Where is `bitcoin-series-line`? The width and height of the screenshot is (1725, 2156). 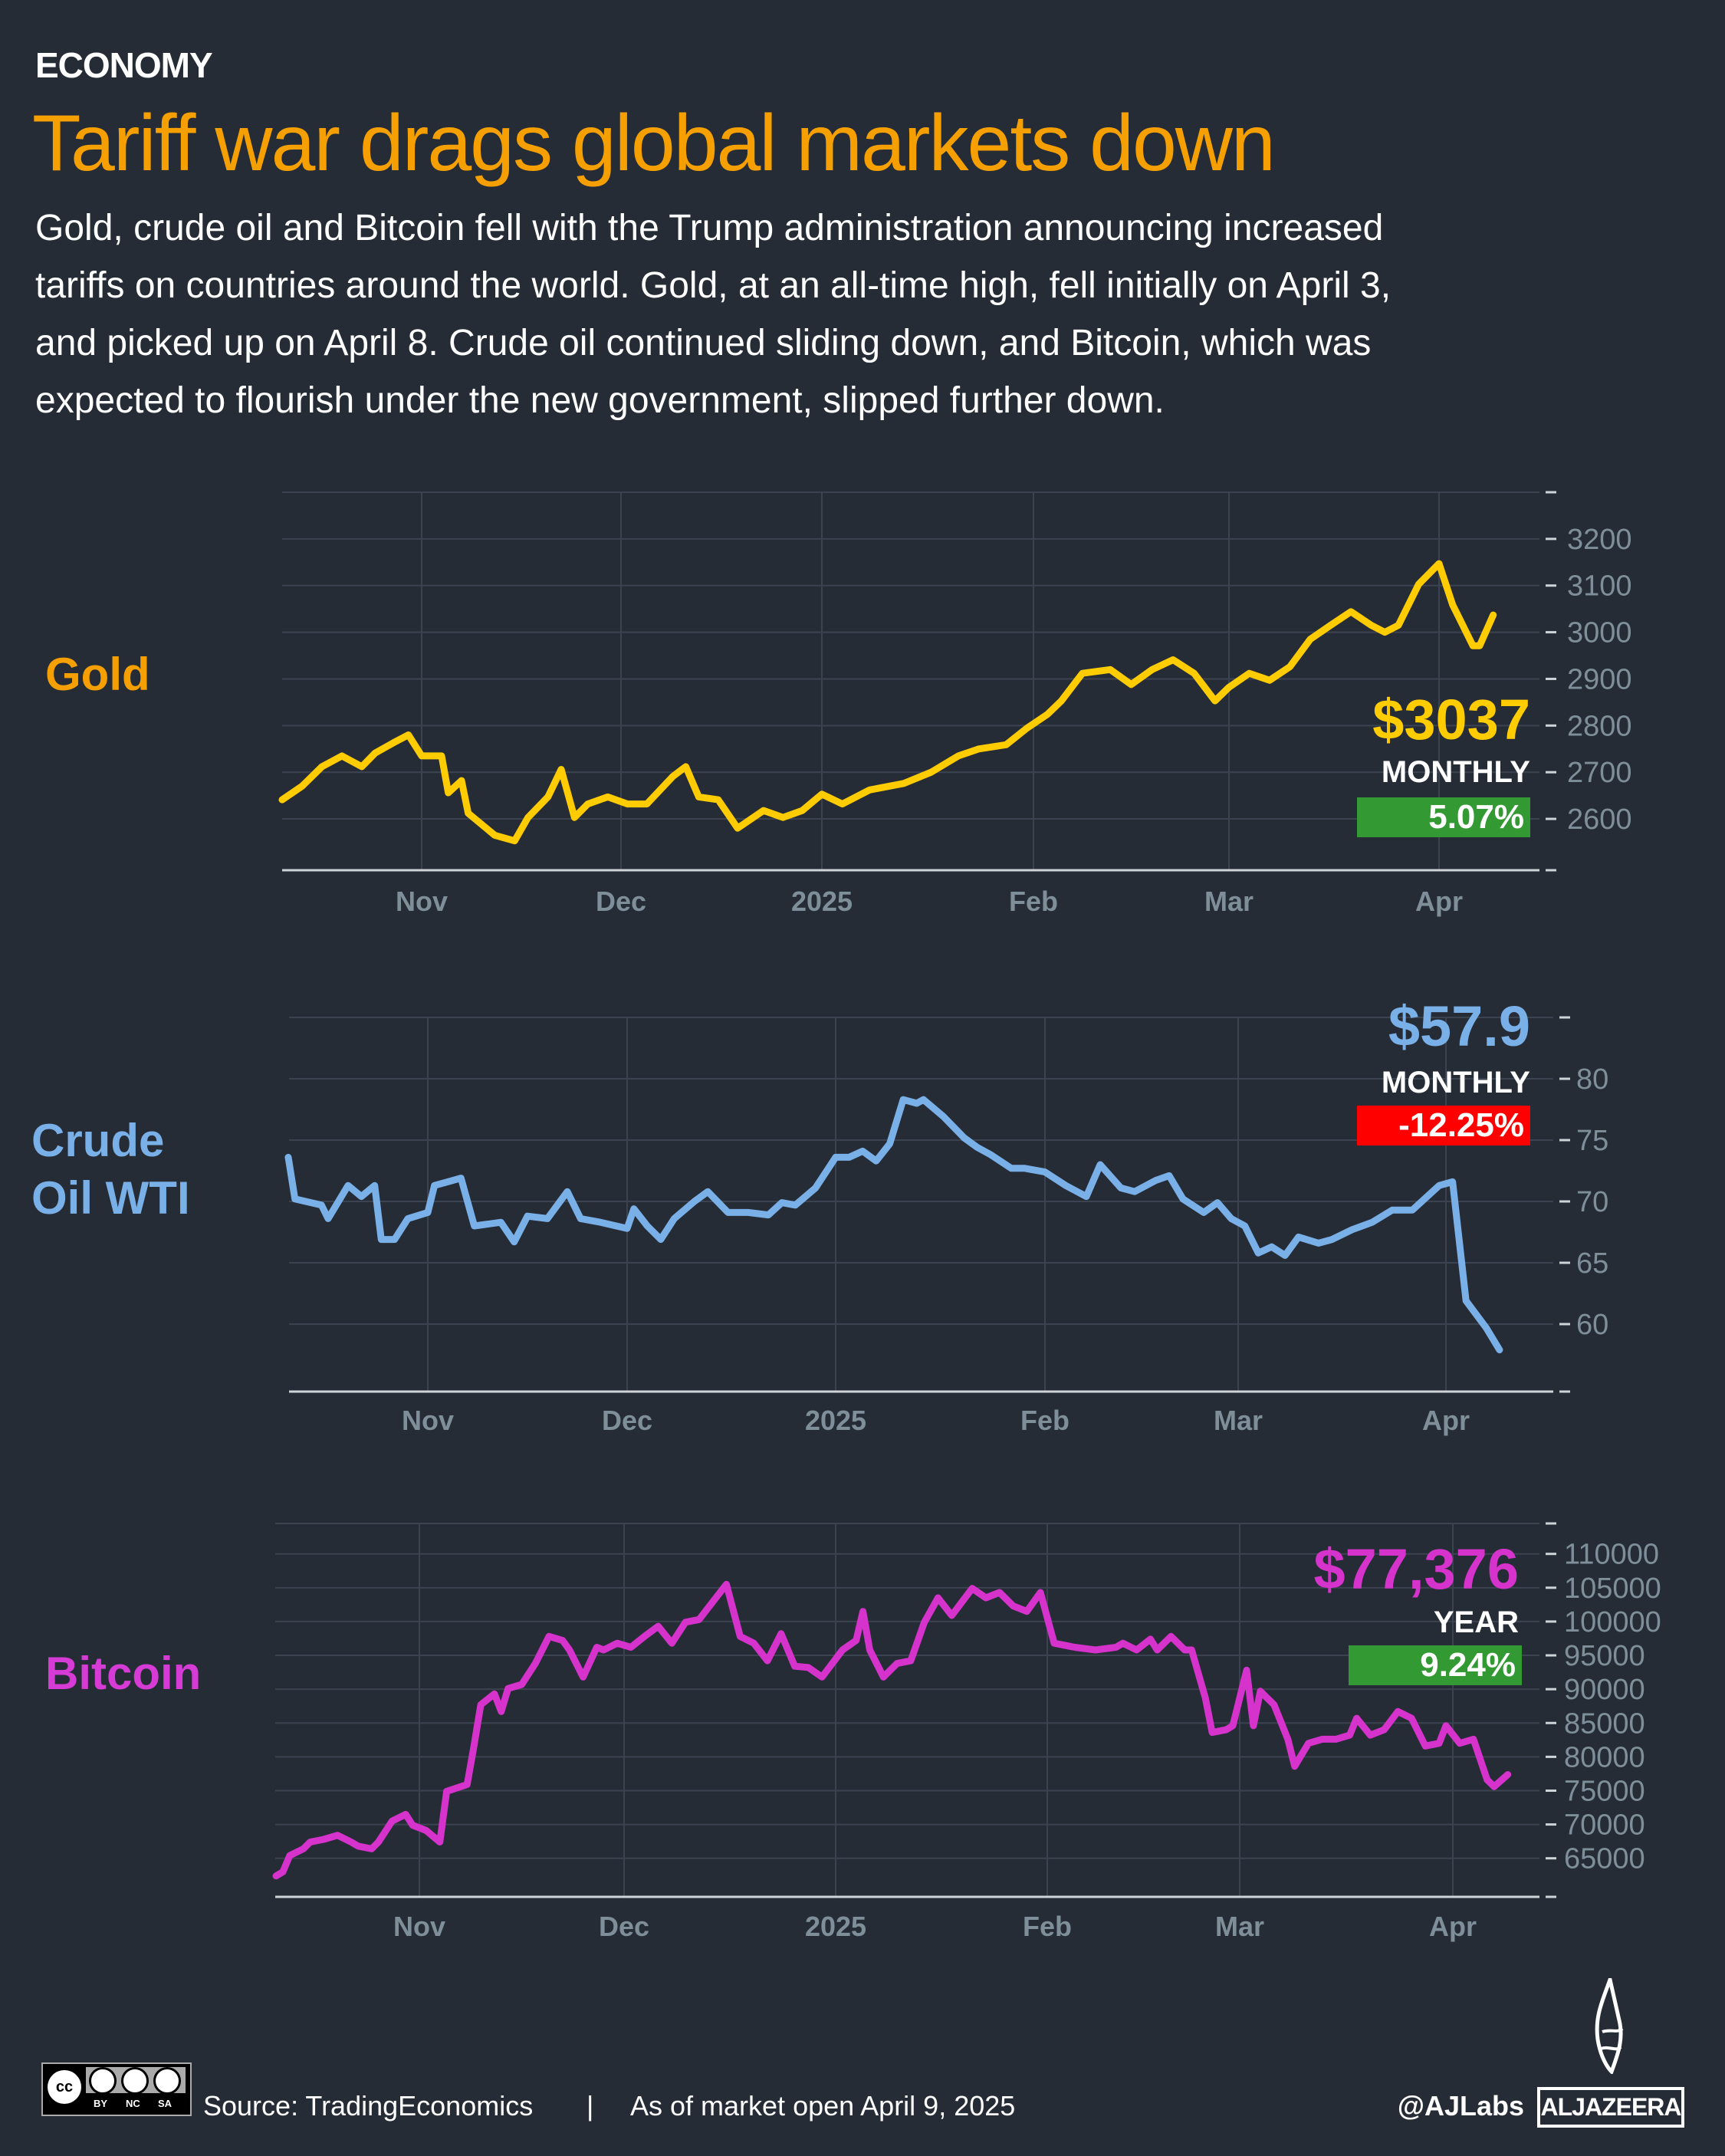 bitcoin-series-line is located at coordinates (892, 1730).